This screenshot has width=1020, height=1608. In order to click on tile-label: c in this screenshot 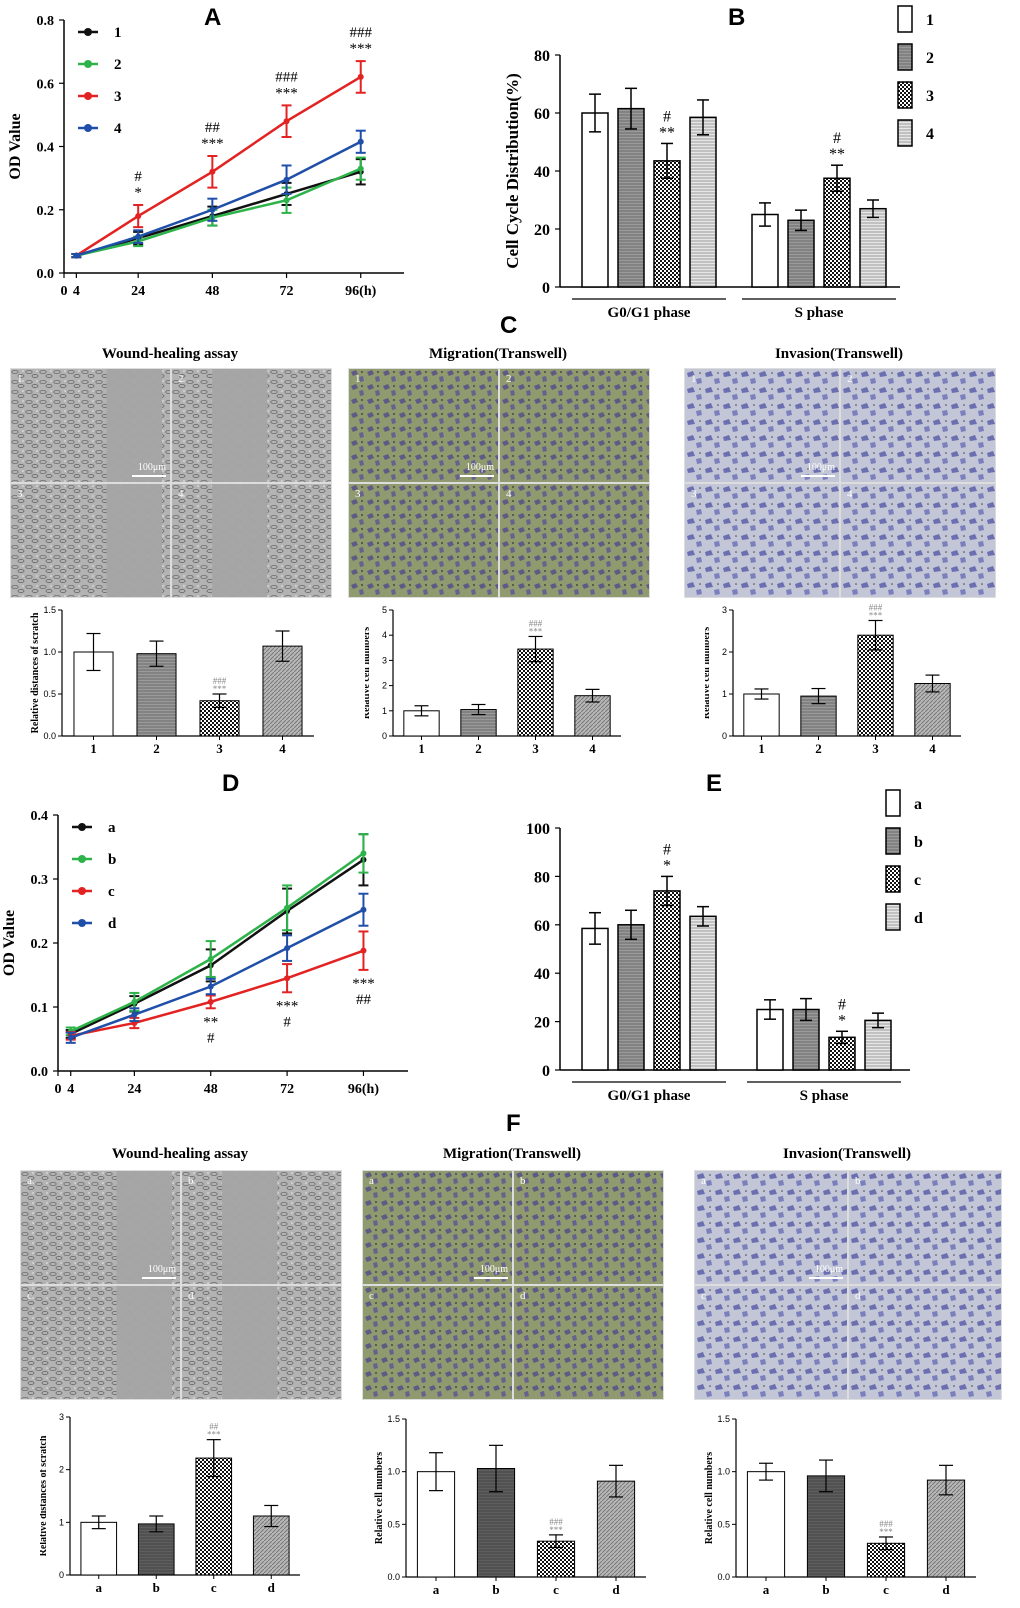, I will do `click(29, 1296)`.